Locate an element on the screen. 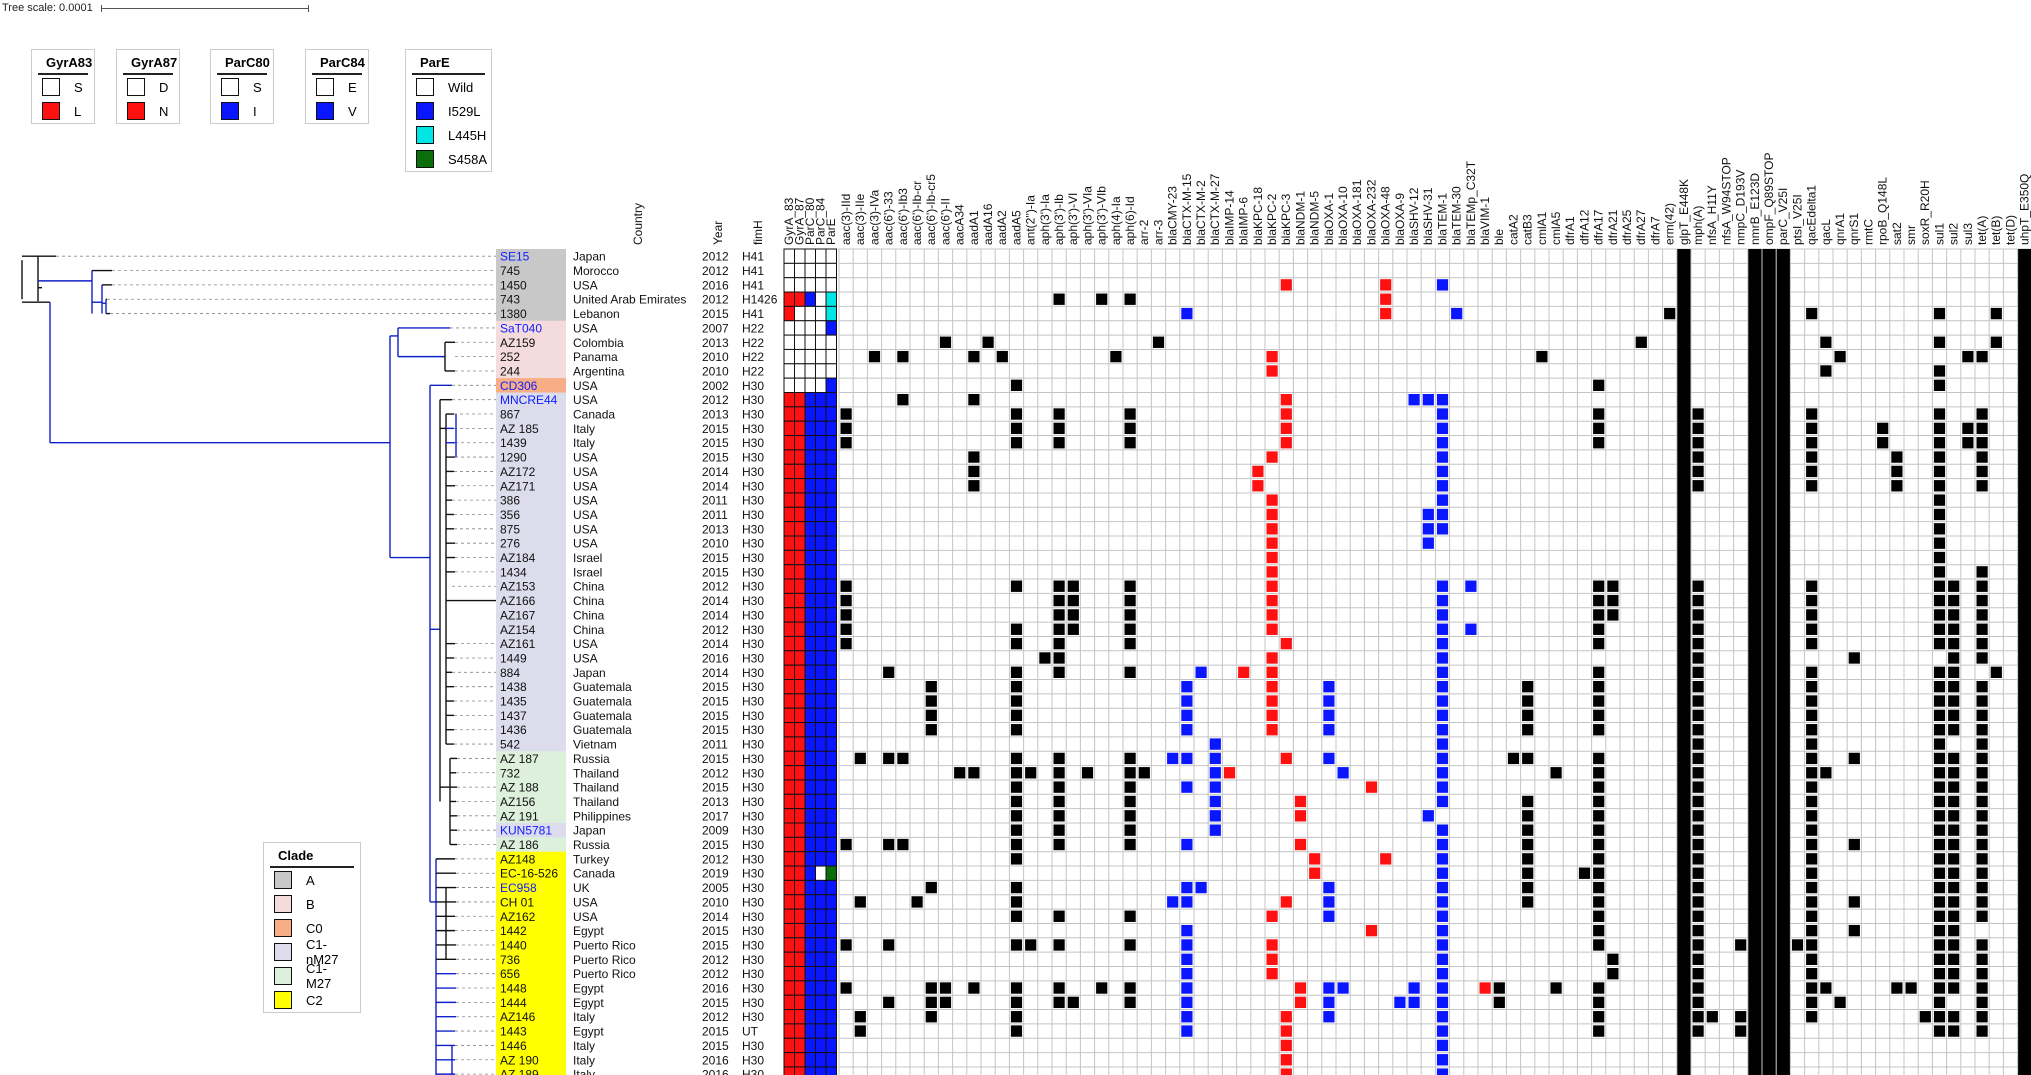 This screenshot has height=1075, width=2031. isolate-label: 867 is located at coordinates (510, 415).